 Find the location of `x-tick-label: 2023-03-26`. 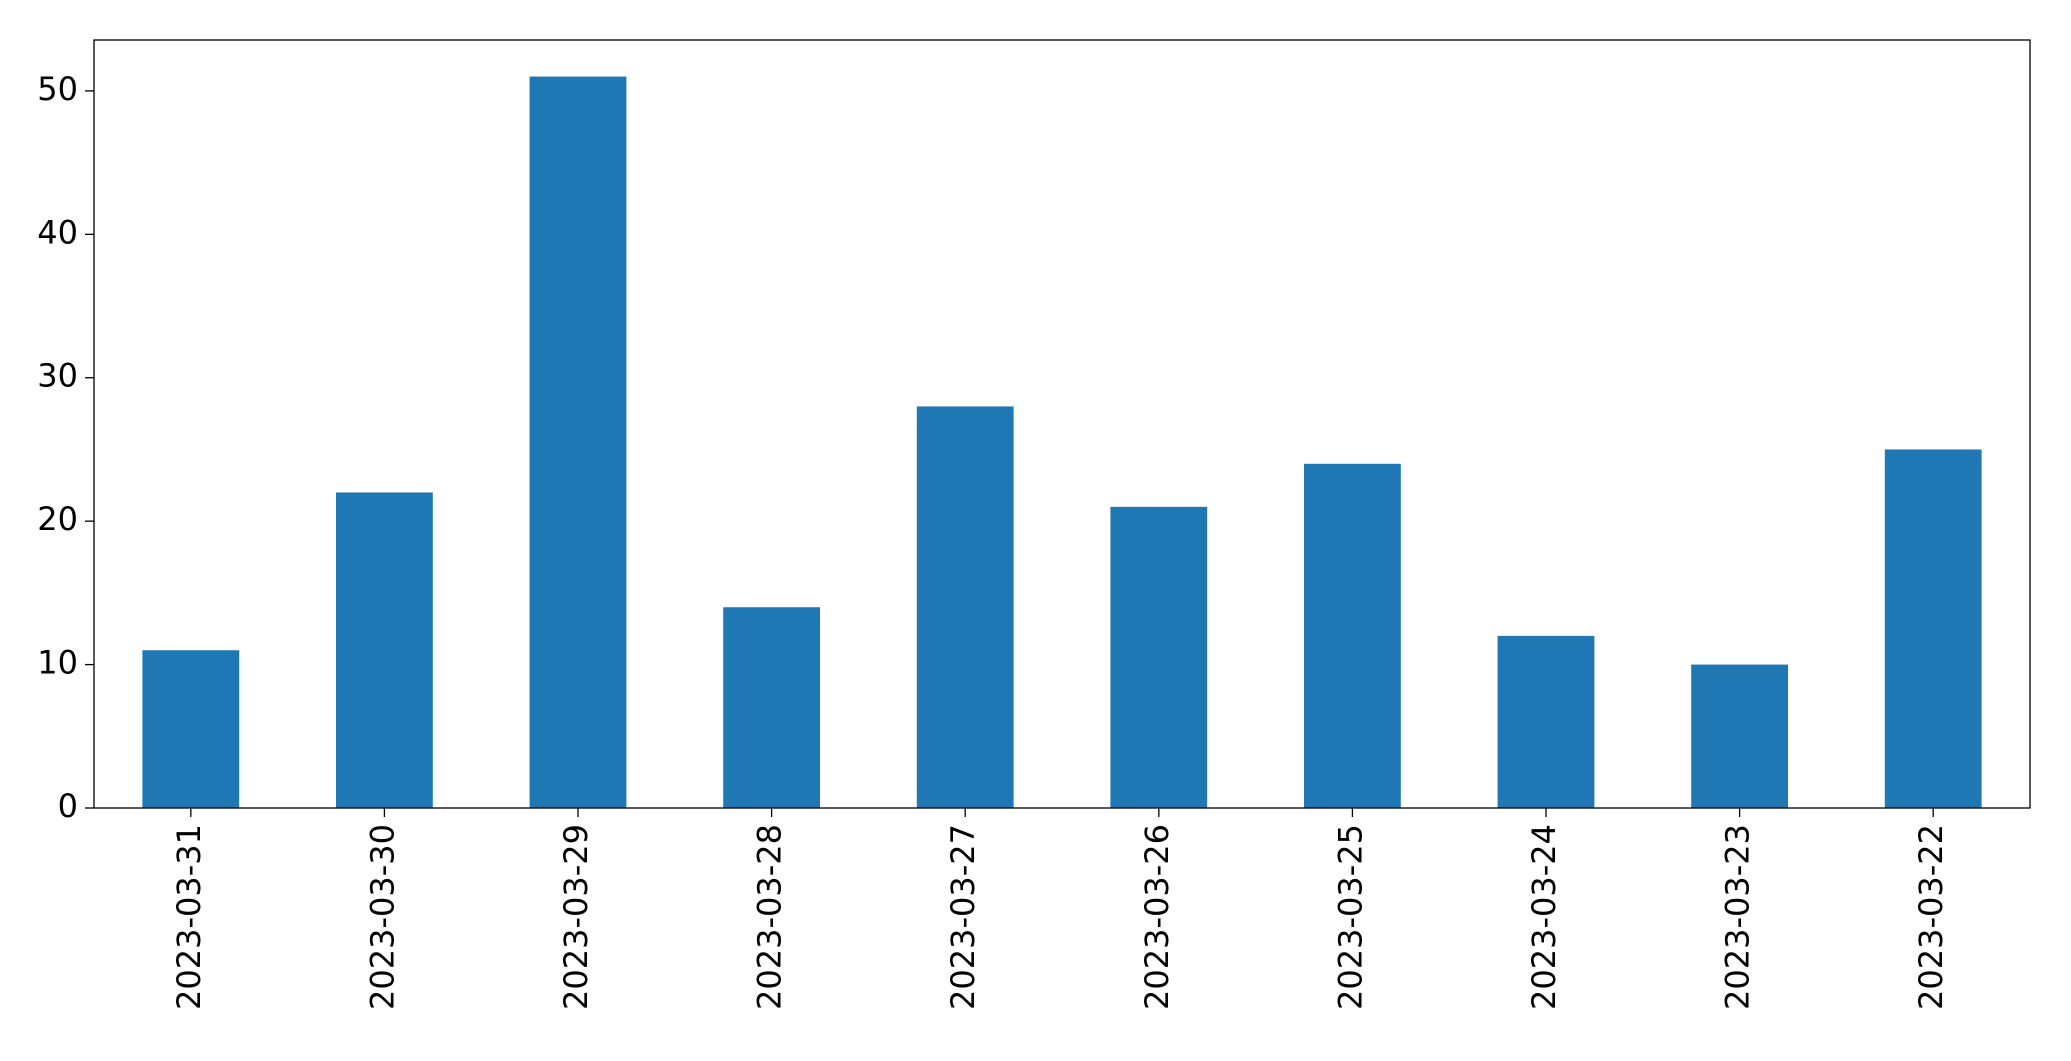

x-tick-label: 2023-03-26 is located at coordinates (1157, 917).